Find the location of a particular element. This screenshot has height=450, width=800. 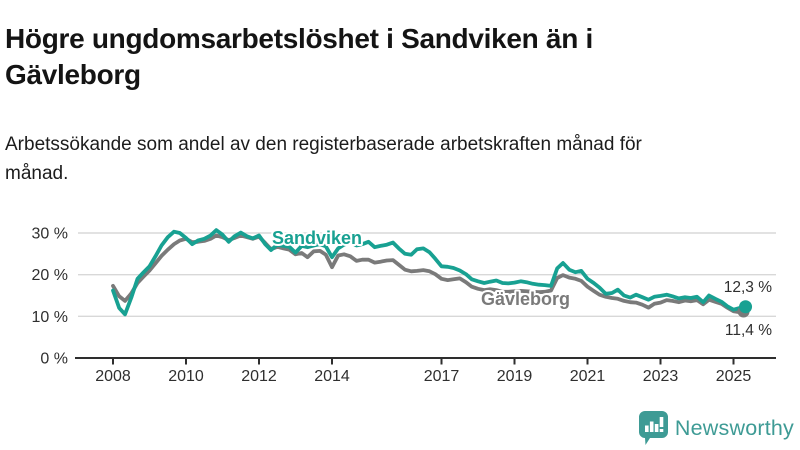

x-tick-label: 2021 is located at coordinates (588, 376).